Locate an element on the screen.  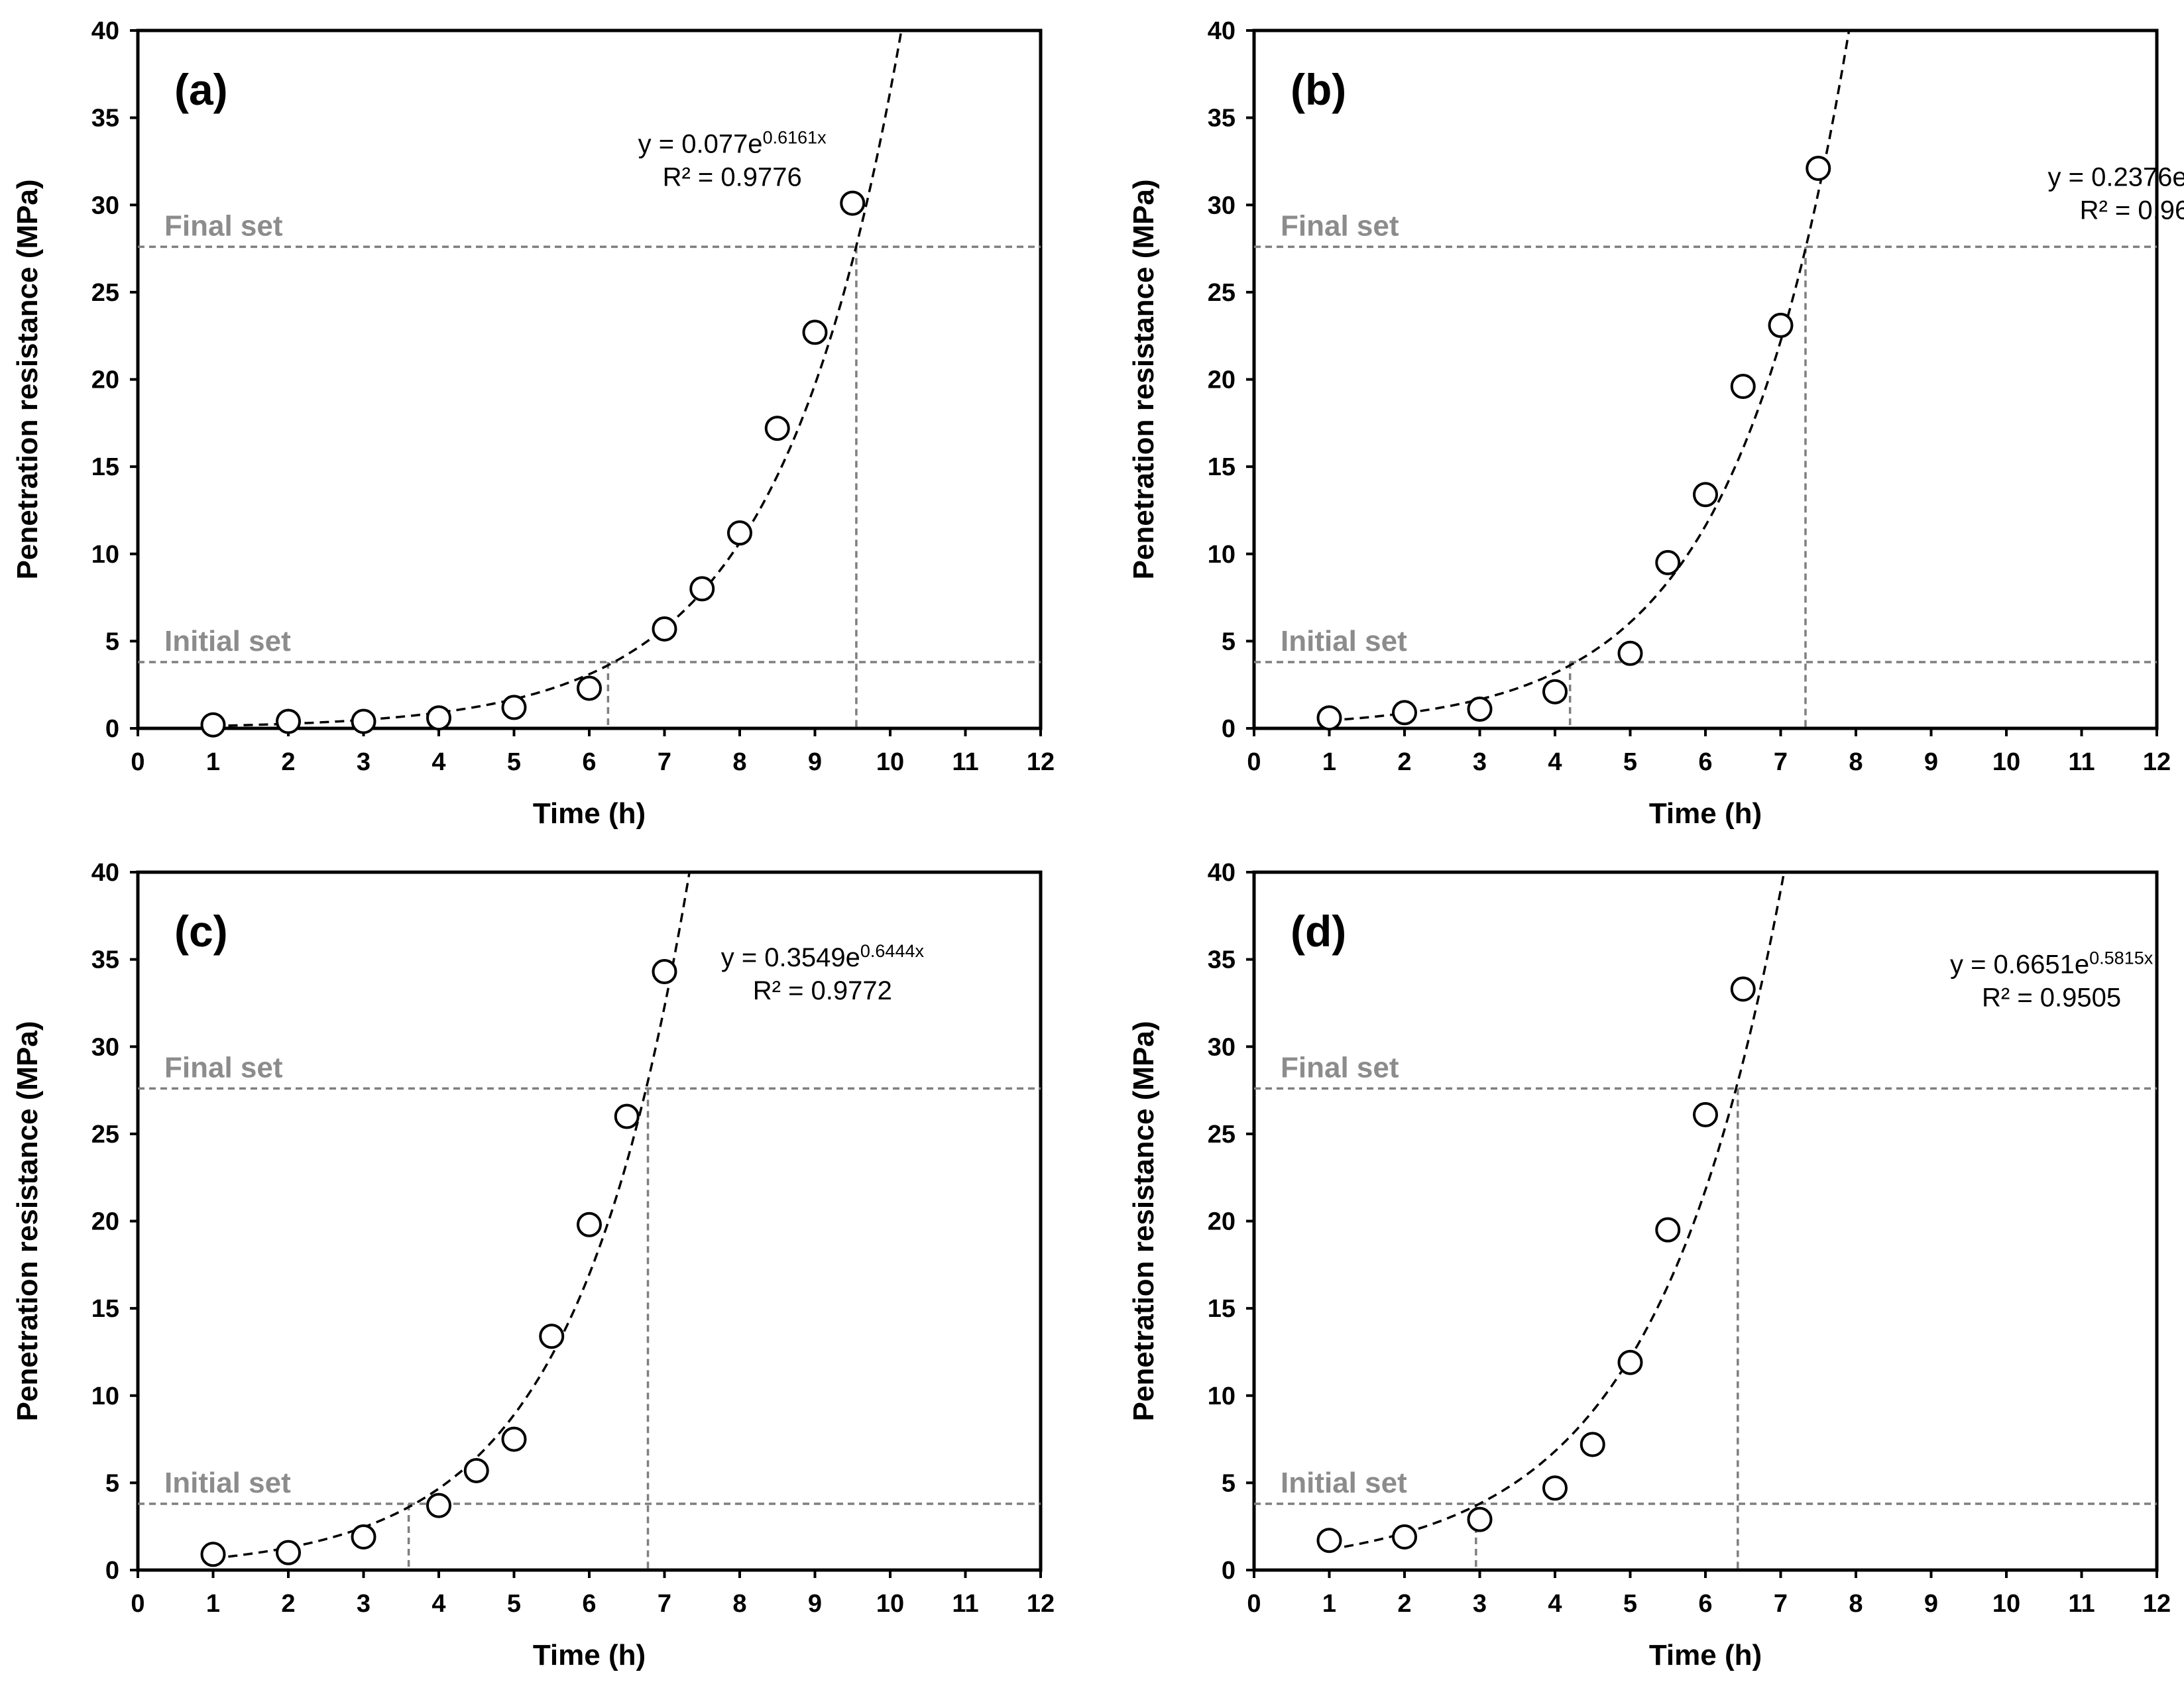
y-tick-label: 0 is located at coordinates (112, 1571).